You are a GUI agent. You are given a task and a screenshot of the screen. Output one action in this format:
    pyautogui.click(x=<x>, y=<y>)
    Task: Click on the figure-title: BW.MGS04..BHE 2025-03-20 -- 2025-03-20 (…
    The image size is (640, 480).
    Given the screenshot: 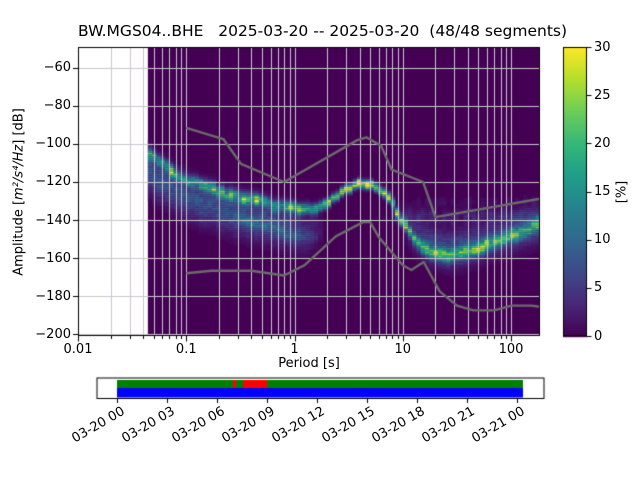 What is the action you would take?
    pyautogui.click(x=323, y=31)
    